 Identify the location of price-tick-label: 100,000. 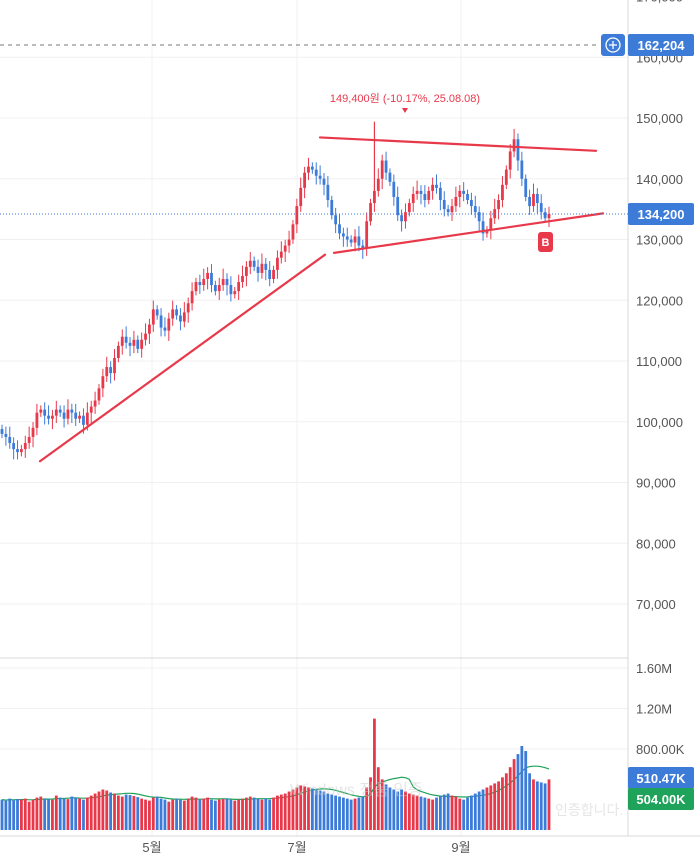
(659, 422).